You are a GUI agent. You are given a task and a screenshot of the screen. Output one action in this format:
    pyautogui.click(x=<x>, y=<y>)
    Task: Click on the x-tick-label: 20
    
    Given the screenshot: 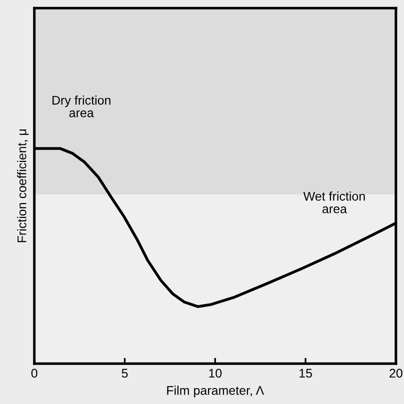 What is the action you would take?
    pyautogui.click(x=396, y=373)
    